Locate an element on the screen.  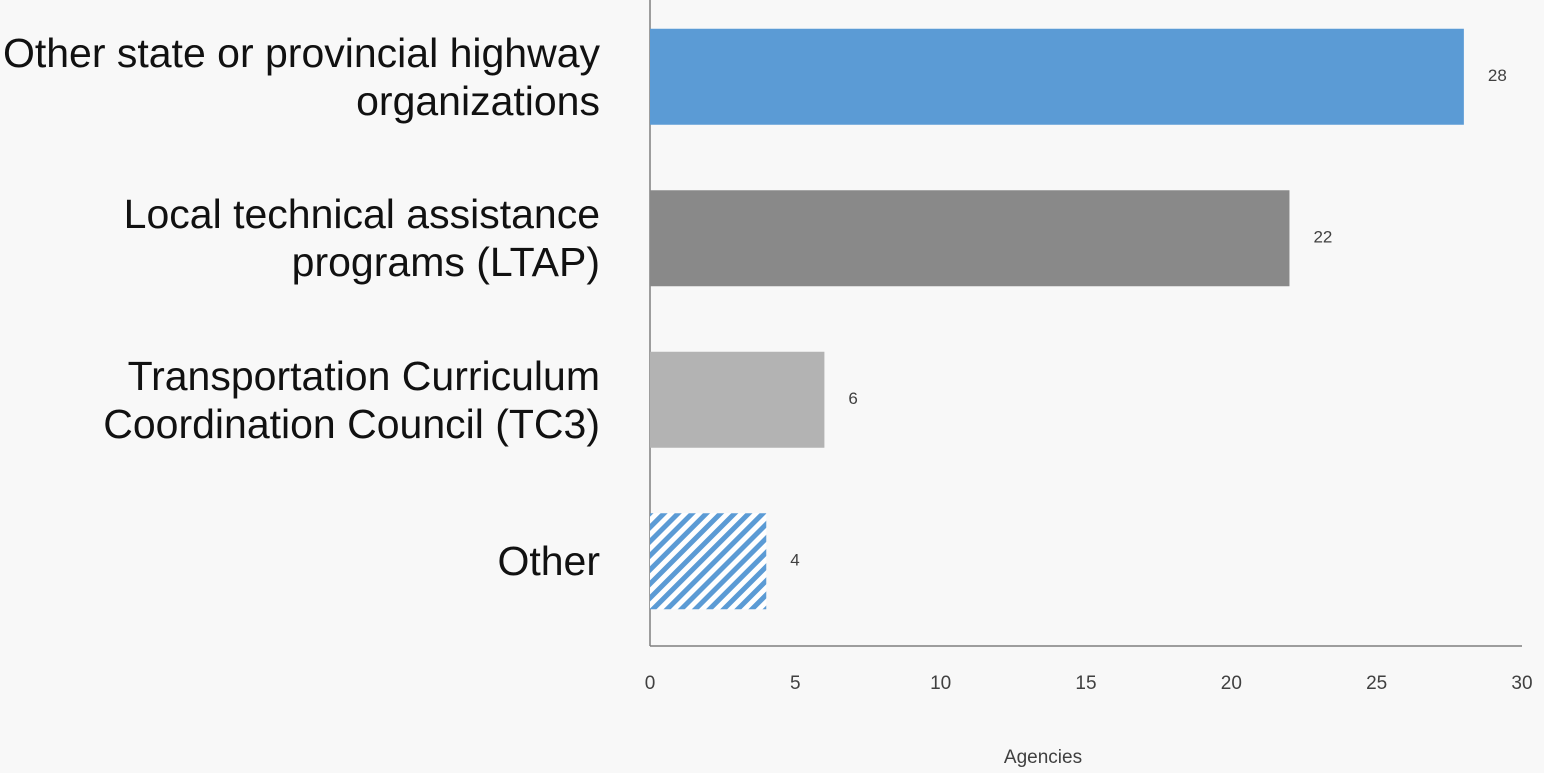
data-label: 4 is located at coordinates (794, 560).